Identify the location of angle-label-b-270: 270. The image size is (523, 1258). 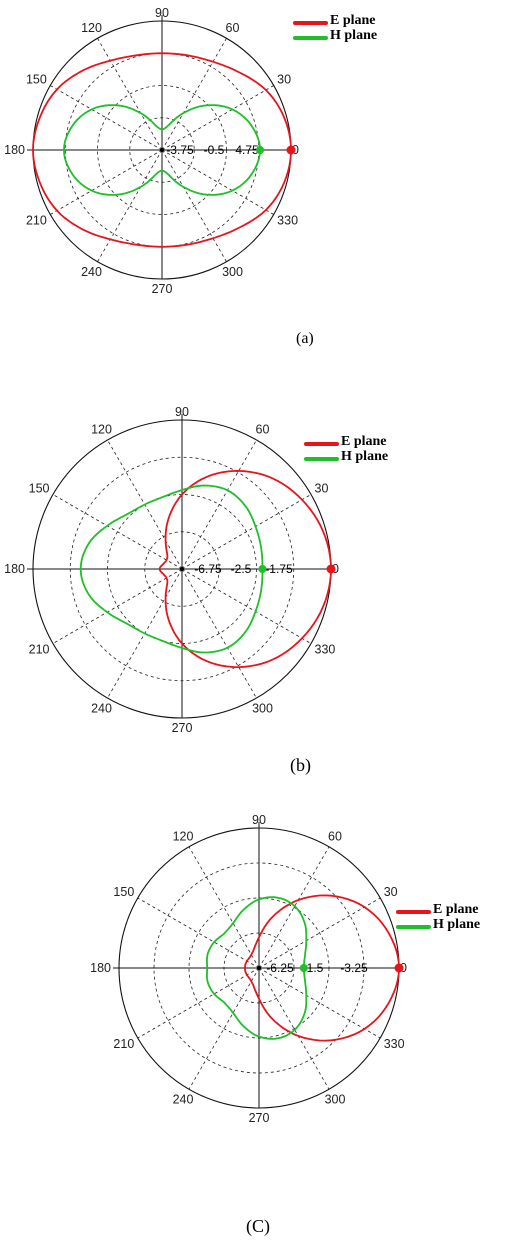
(182, 728).